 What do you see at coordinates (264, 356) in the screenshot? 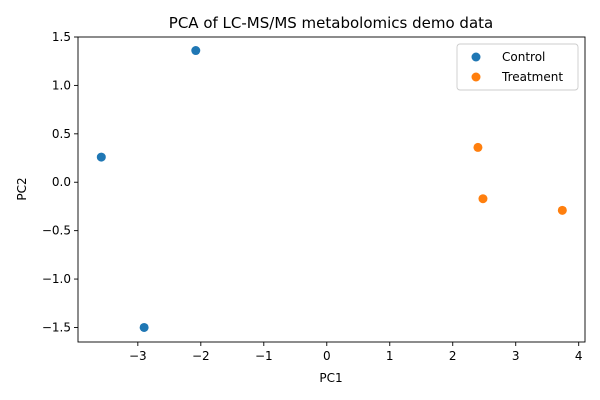
I see `x-tick-label: −1` at bounding box center [264, 356].